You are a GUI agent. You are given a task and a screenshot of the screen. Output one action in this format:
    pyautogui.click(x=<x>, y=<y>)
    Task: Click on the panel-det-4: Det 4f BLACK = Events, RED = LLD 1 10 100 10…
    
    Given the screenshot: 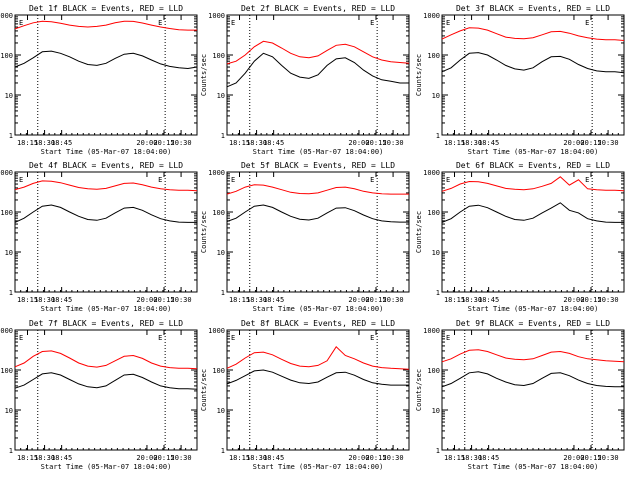 What is the action you would take?
    pyautogui.click(x=99, y=237)
    